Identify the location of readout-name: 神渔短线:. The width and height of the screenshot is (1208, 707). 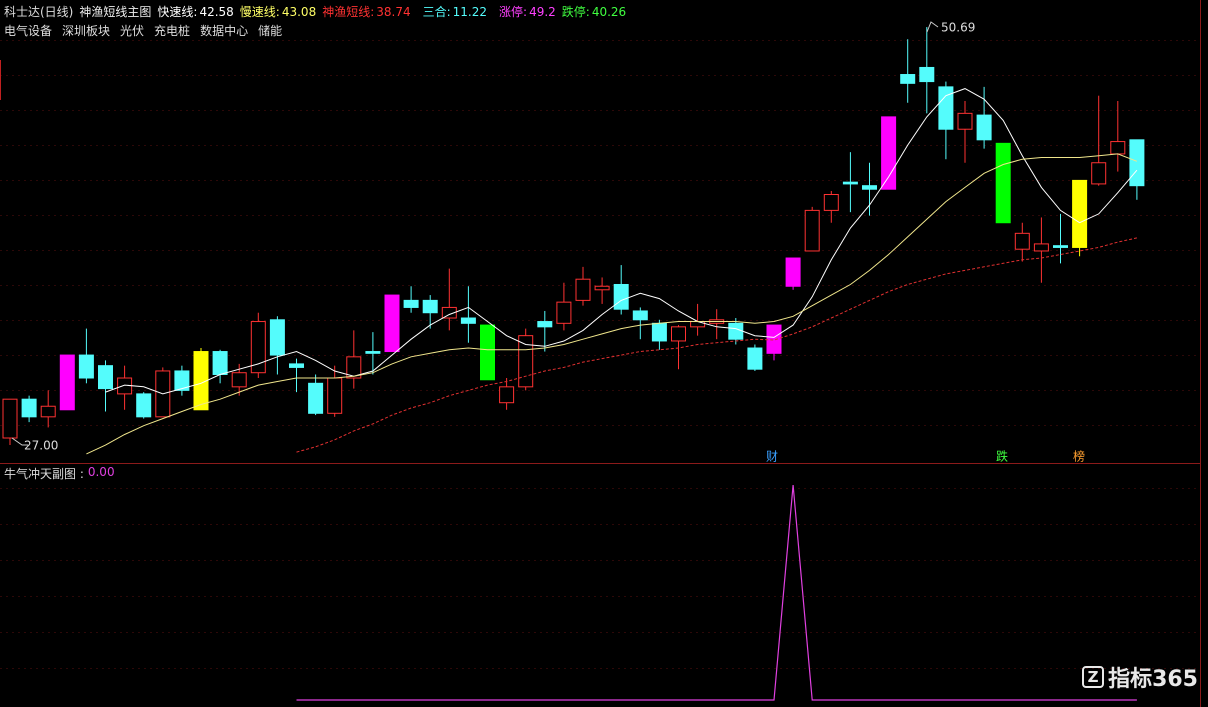
(348, 12).